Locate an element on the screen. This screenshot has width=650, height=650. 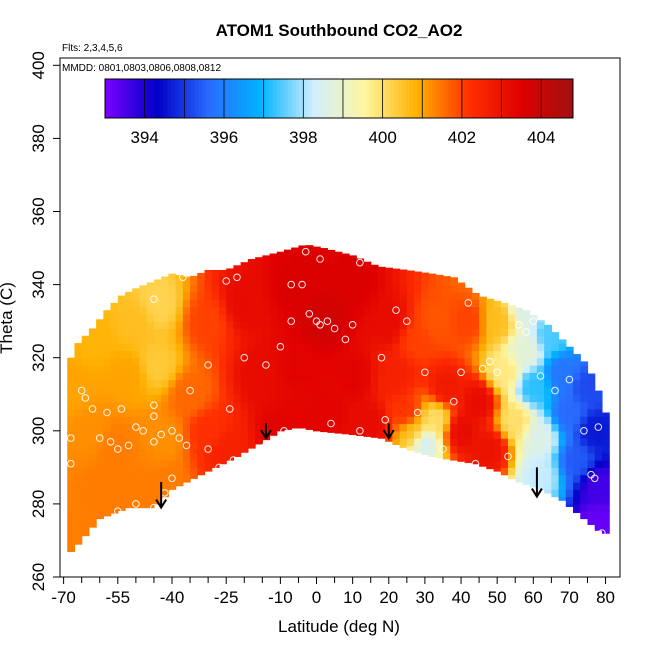
x-tick-label: -25 is located at coordinates (226, 597).